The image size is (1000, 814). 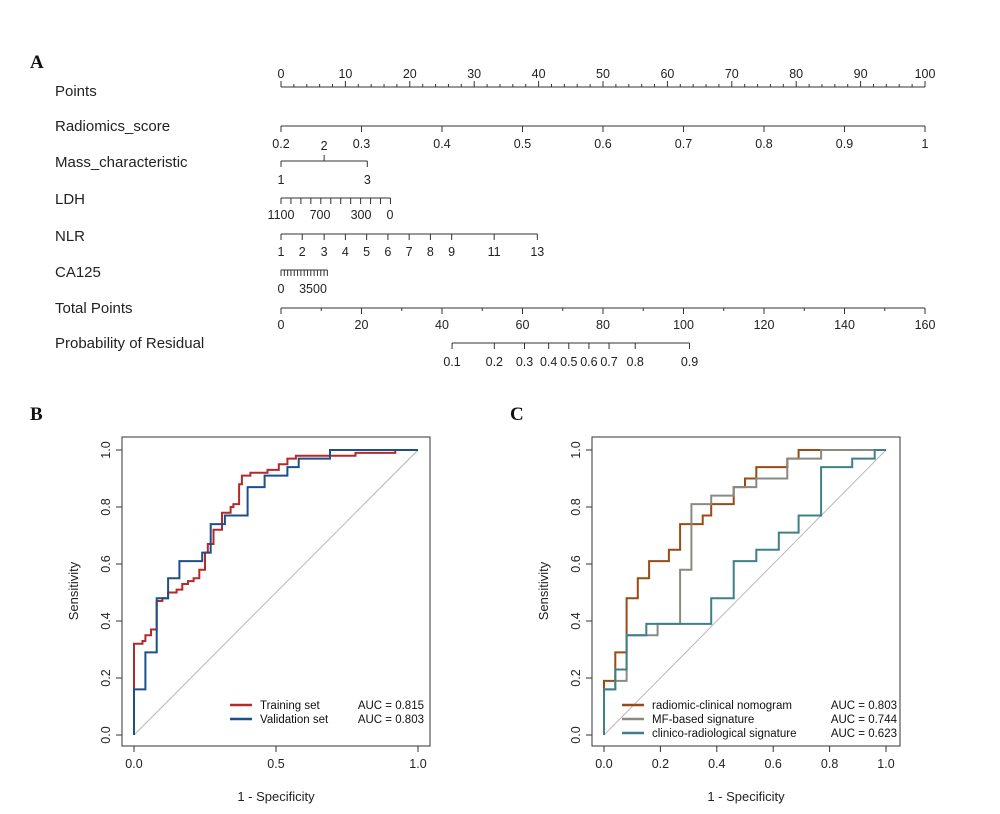 What do you see at coordinates (129, 343) in the screenshot?
I see `row-label-probability-of-residual: Probability of Residual` at bounding box center [129, 343].